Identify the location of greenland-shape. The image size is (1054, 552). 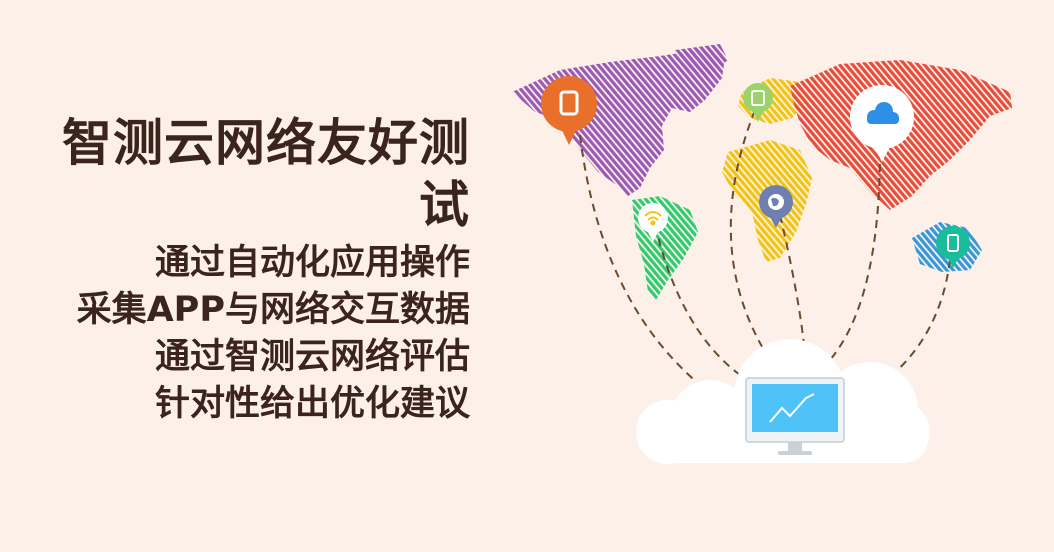
(701, 60).